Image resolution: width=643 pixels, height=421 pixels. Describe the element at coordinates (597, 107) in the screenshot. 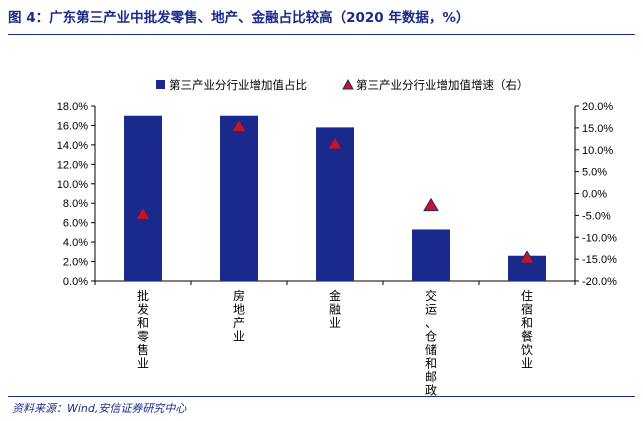

I see `right-tick-label: 20.0%` at that location.